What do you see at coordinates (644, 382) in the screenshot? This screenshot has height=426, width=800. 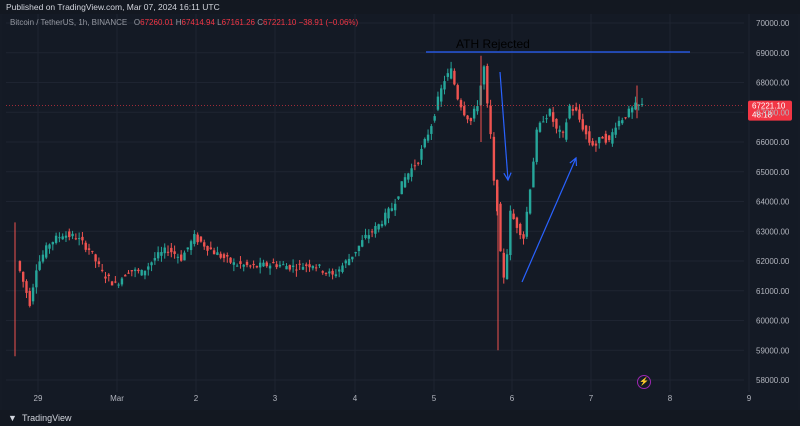 I see `bolt-icon: ⚡` at bounding box center [644, 382].